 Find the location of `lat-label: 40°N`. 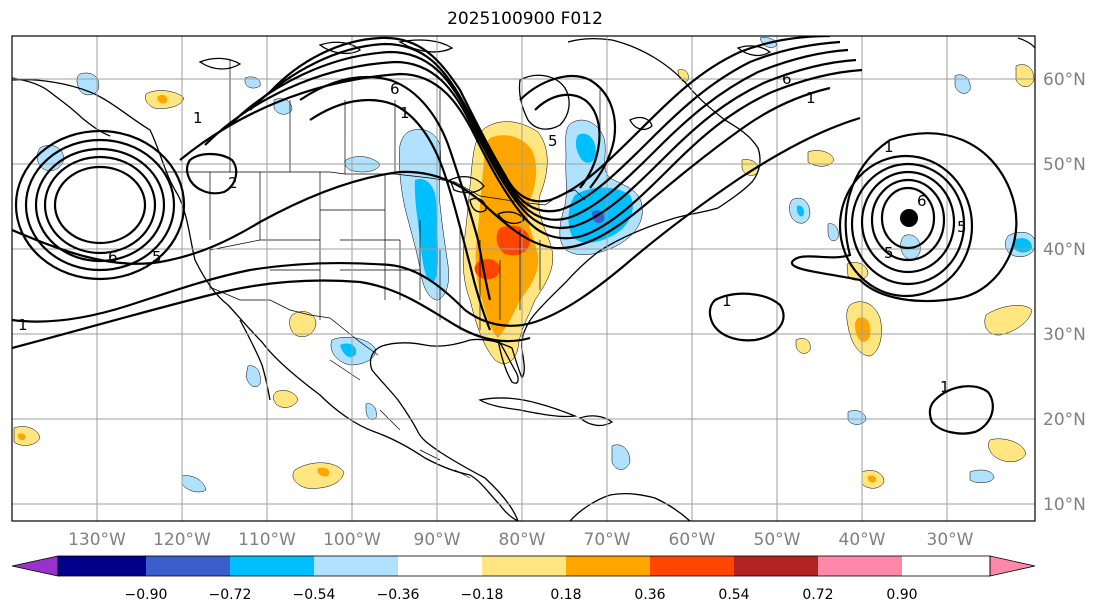

lat-label: 40°N is located at coordinates (1064, 250).